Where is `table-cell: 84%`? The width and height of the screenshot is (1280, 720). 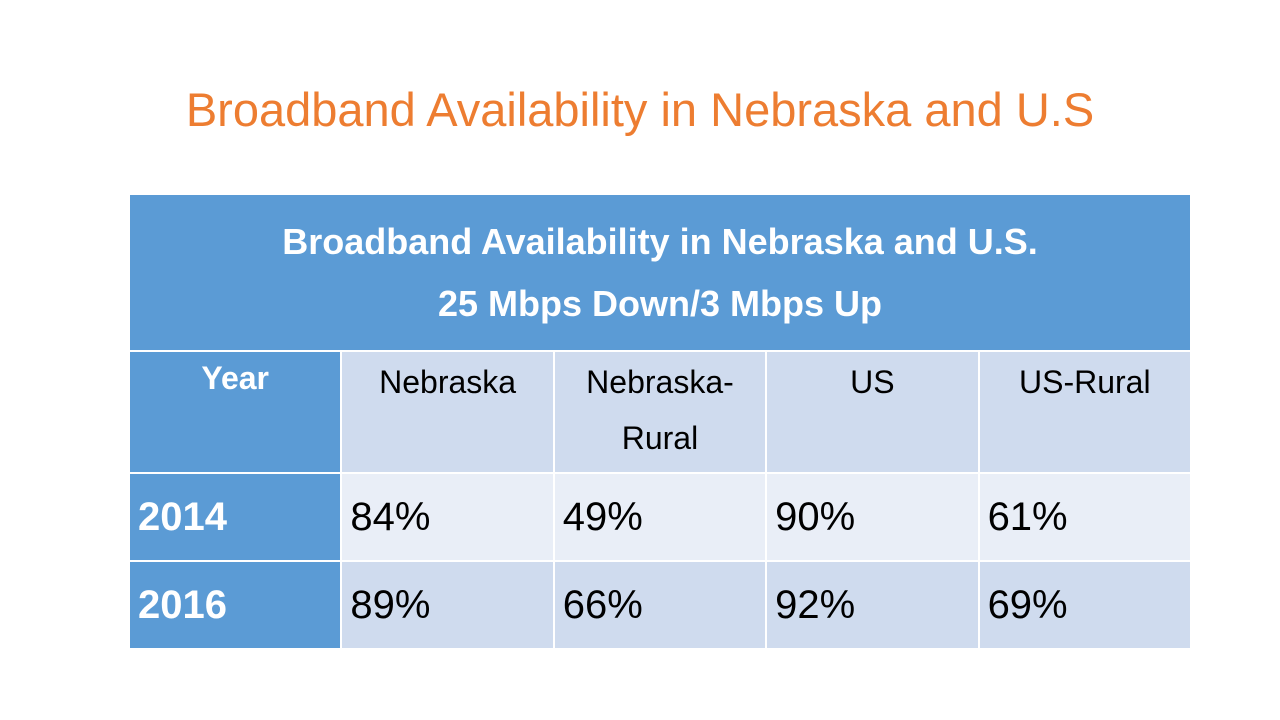
table-cell: 84% is located at coordinates (447, 517).